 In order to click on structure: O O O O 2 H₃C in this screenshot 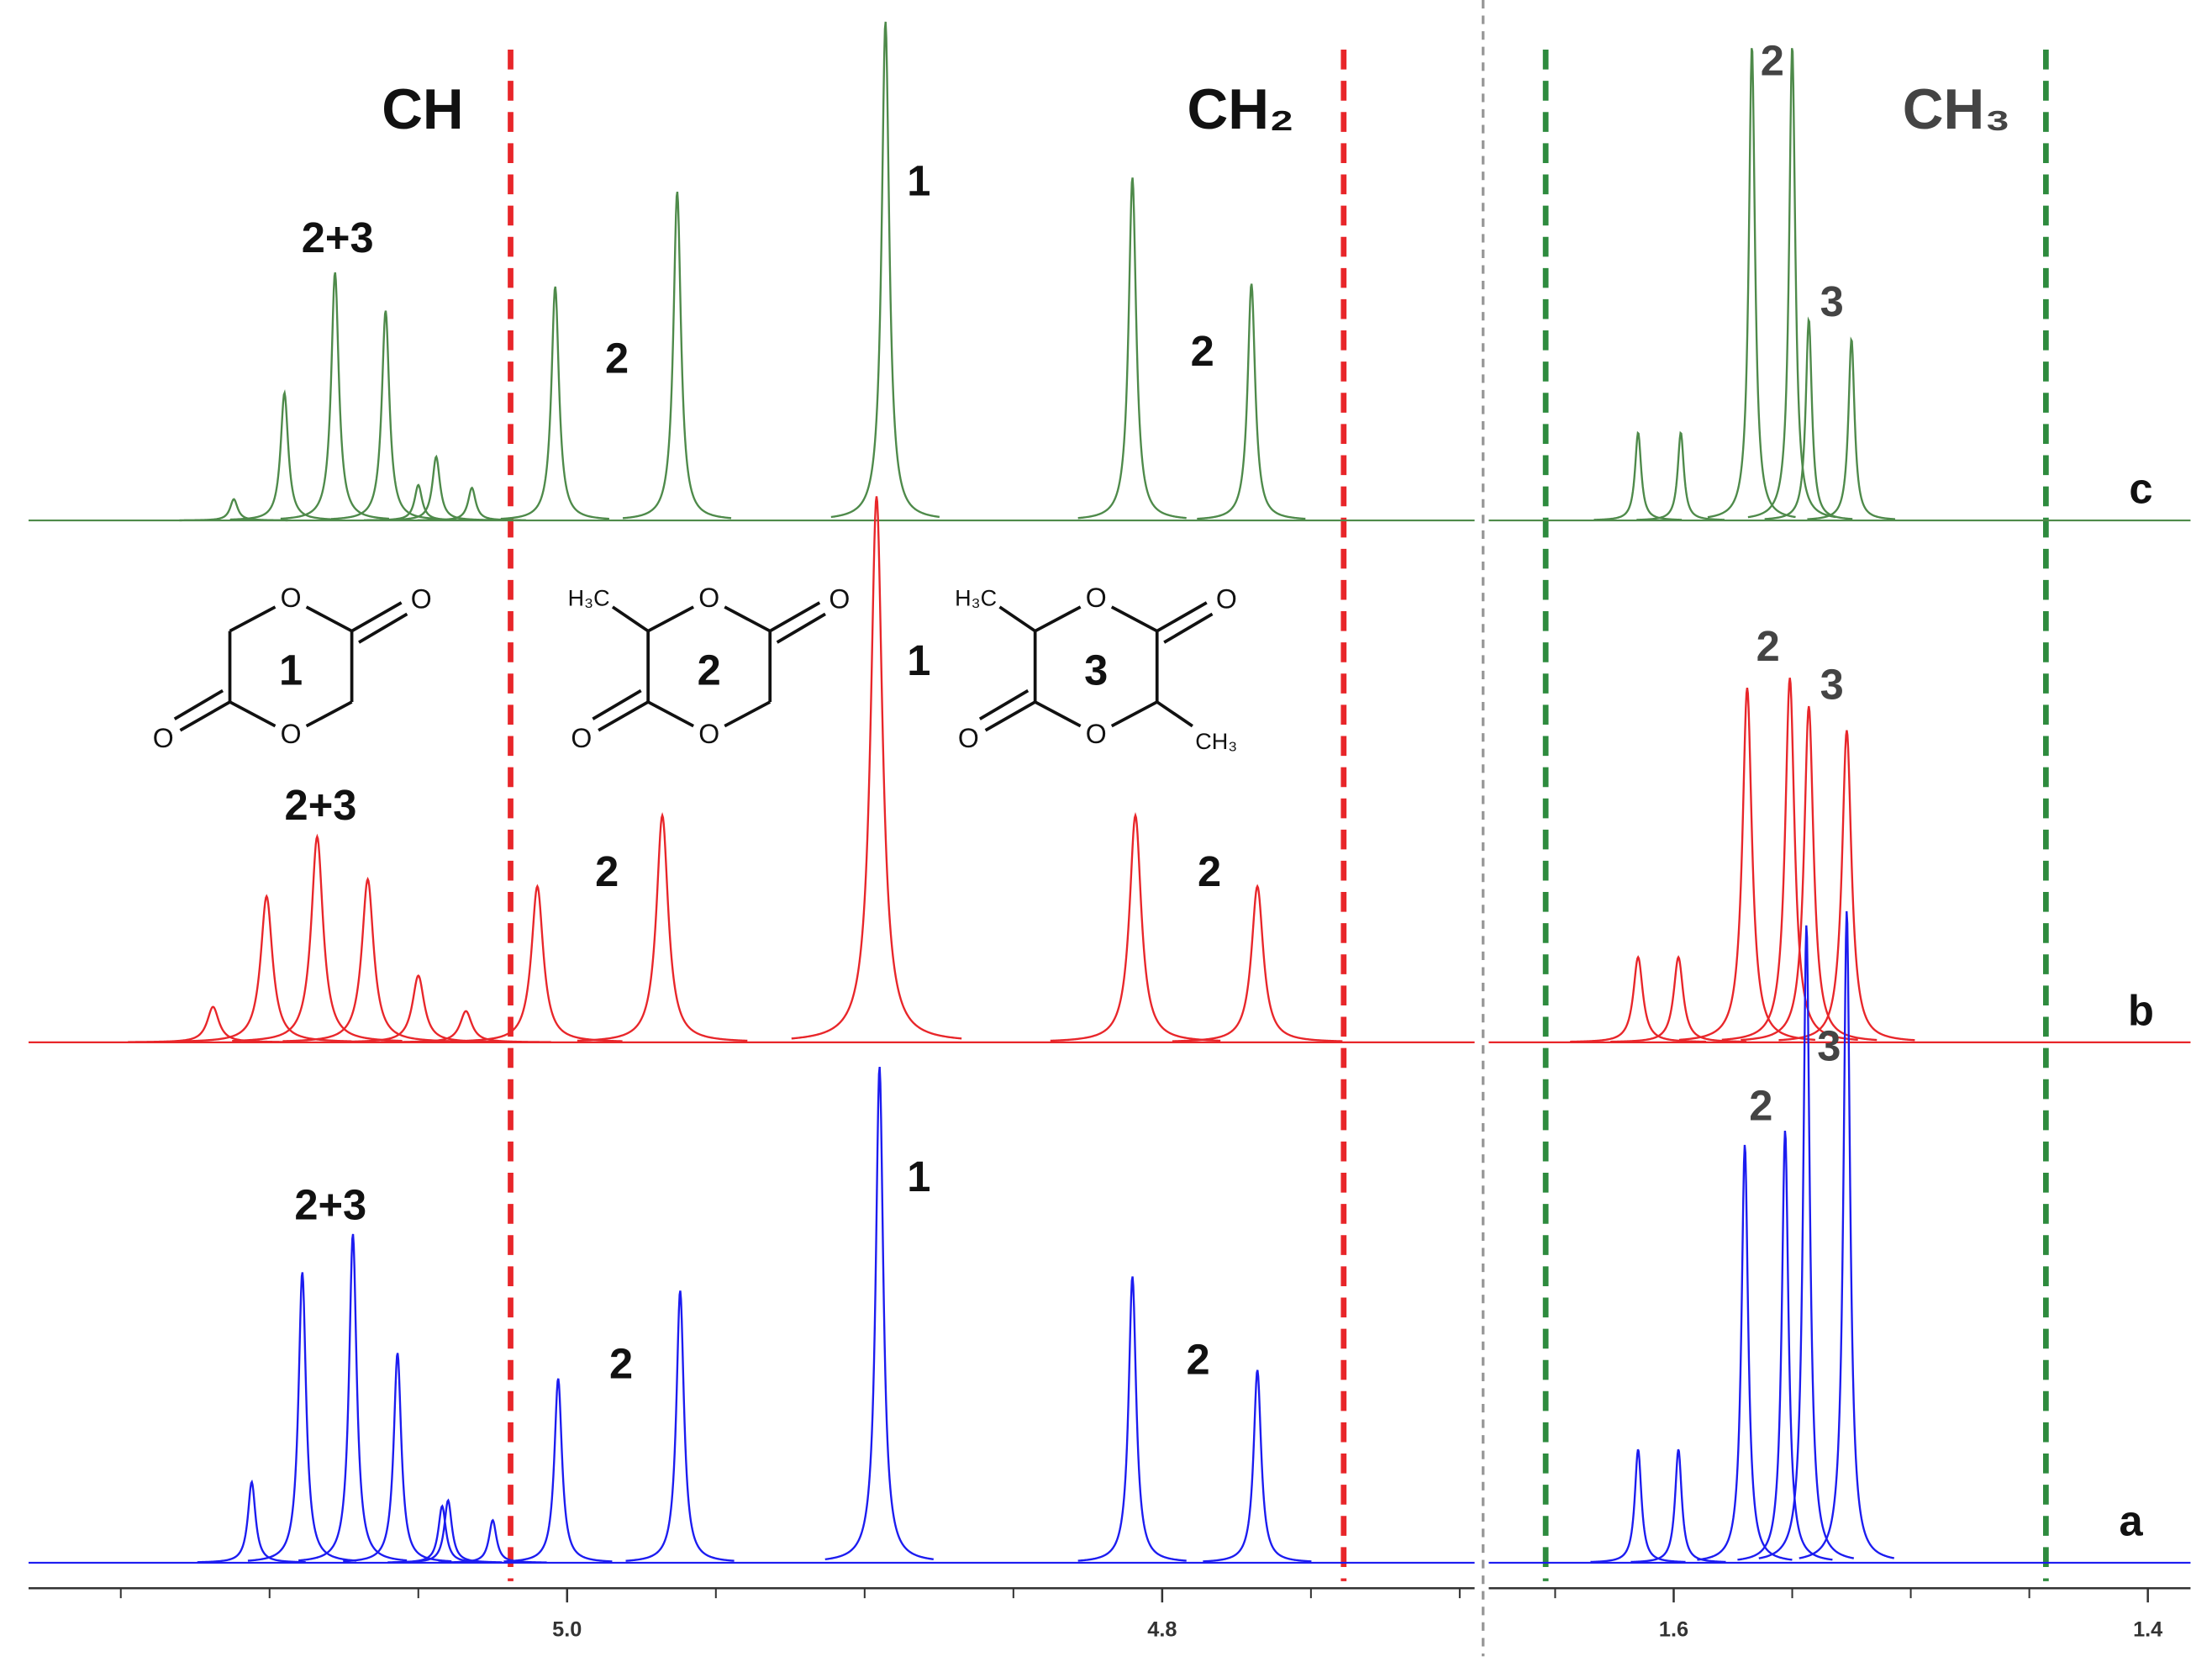, I will do `click(709, 668)`.